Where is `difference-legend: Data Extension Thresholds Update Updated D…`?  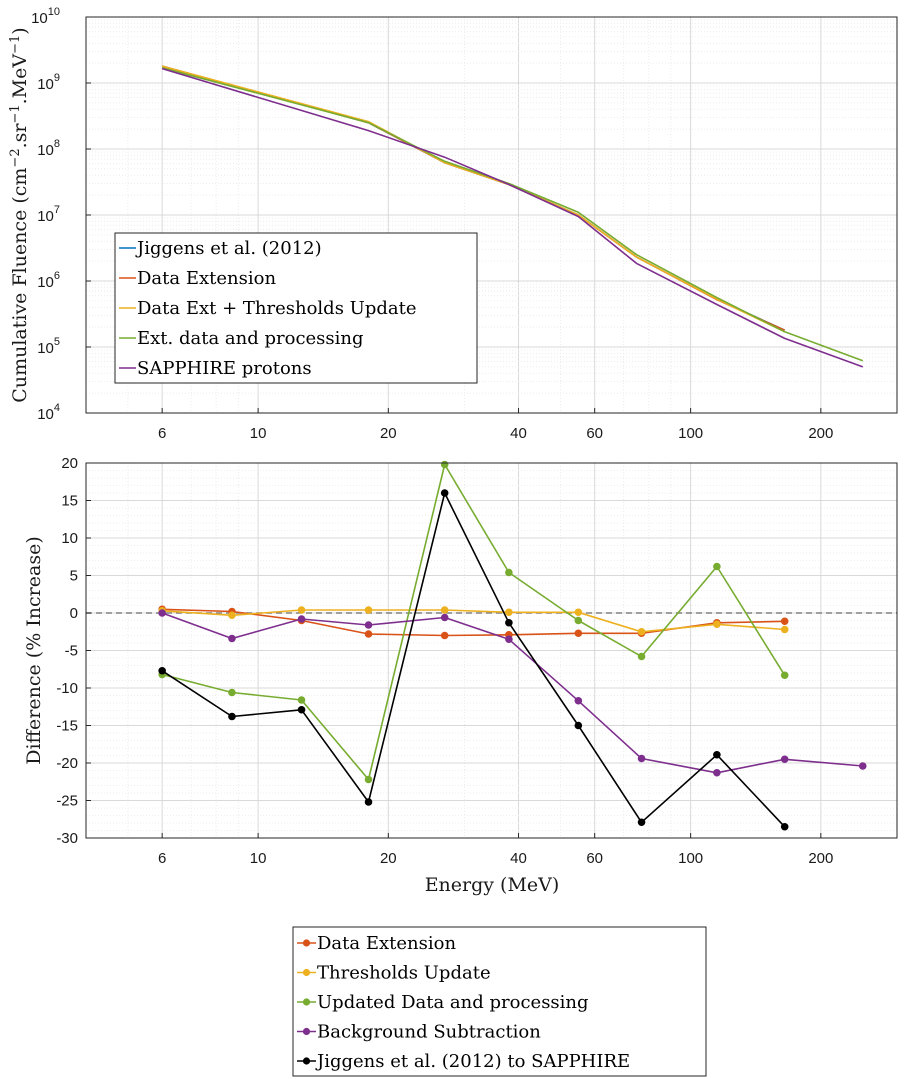 difference-legend: Data Extension Thresholds Update Updated D… is located at coordinates (499, 1001).